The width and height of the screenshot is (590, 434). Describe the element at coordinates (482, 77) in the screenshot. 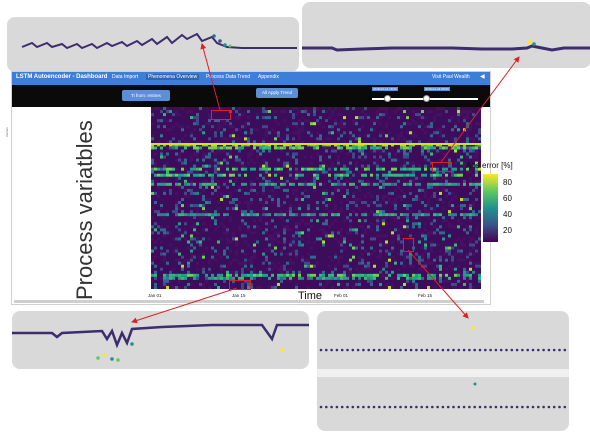

I see `github-icon: ◀` at that location.